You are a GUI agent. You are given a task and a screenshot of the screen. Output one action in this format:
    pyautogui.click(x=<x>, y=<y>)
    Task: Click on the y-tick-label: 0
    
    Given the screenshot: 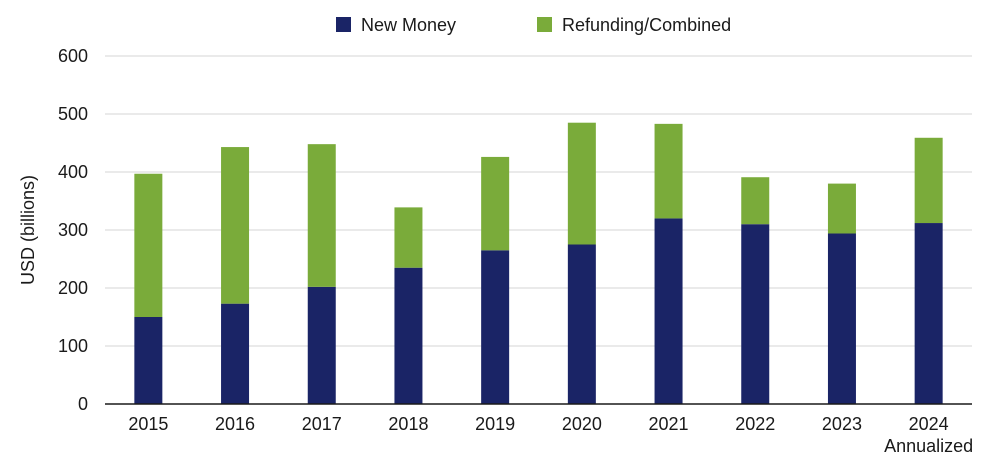 What is the action you would take?
    pyautogui.click(x=83, y=404)
    